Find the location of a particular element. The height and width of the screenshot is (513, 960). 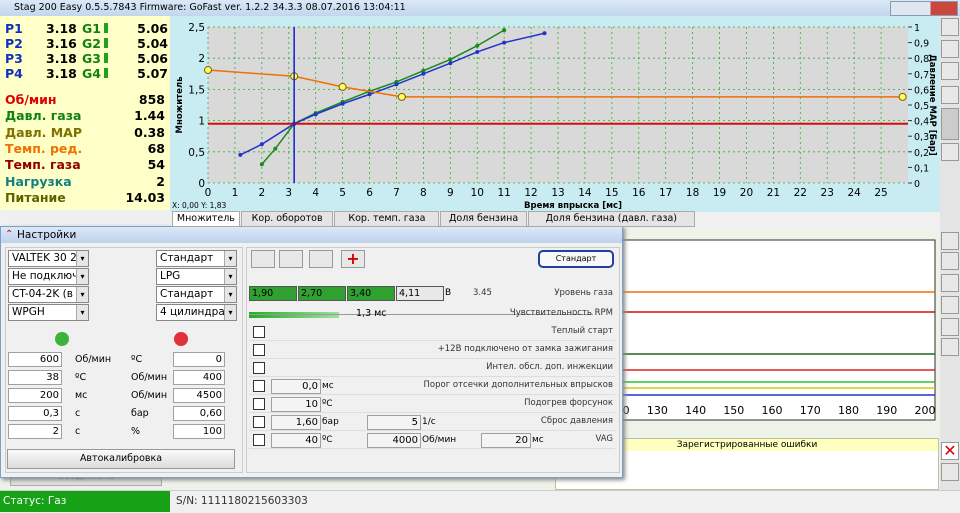

tab: Доля бензина is located at coordinates (483, 219).